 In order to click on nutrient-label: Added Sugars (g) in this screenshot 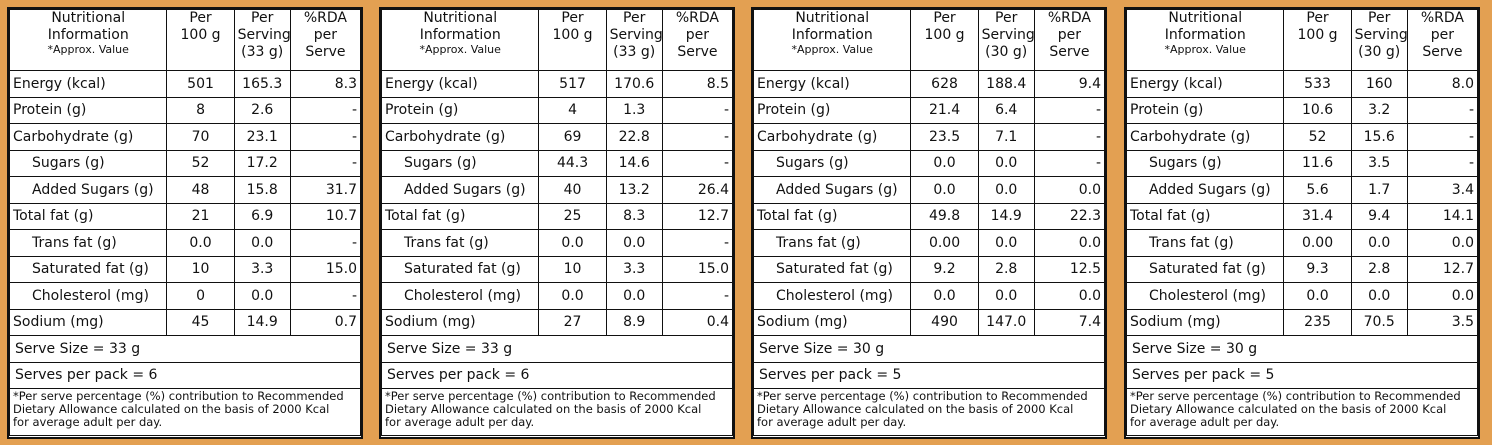, I will do `click(1205, 190)`.